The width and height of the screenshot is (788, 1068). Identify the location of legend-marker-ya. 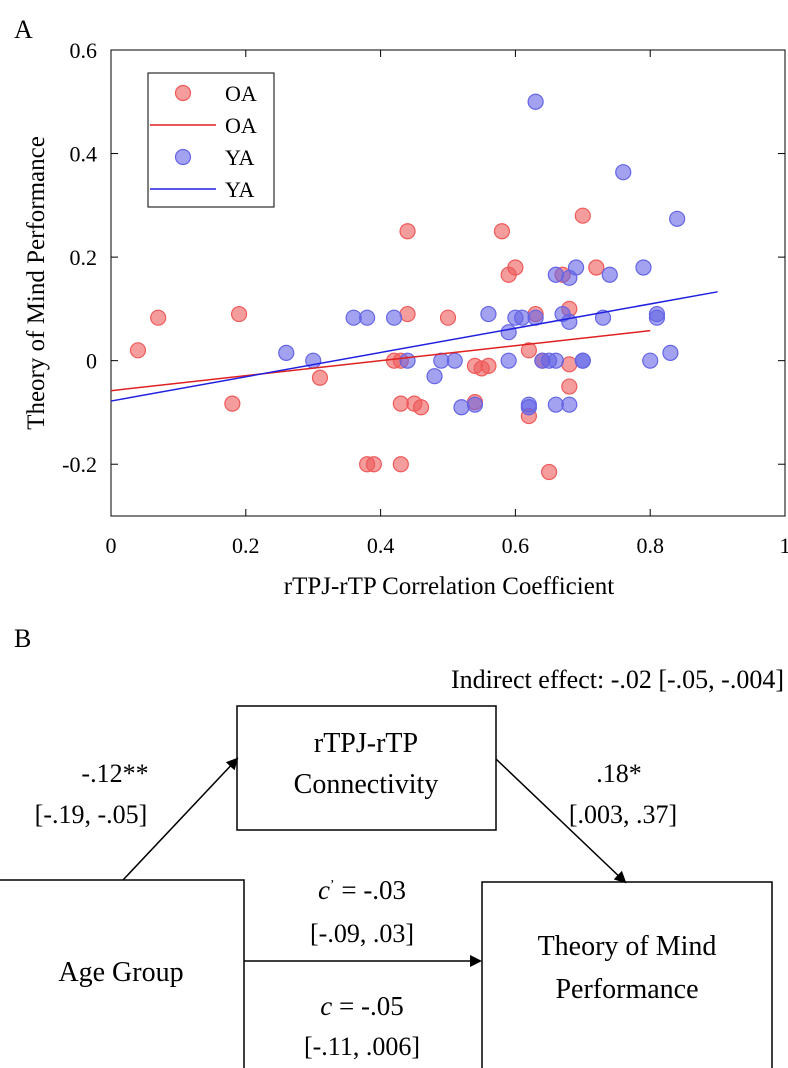
(183, 157).